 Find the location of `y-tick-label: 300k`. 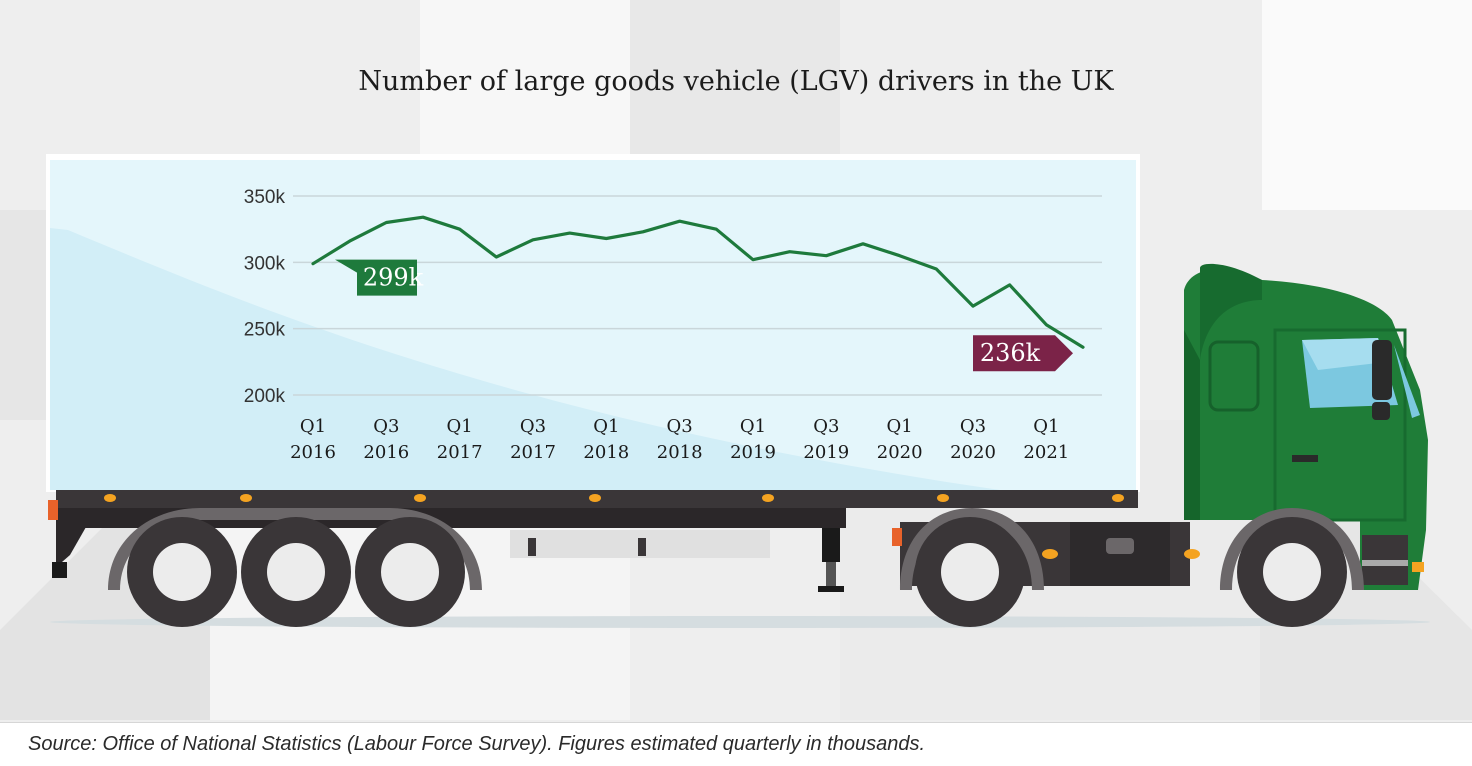

y-tick-label: 300k is located at coordinates (265, 263).